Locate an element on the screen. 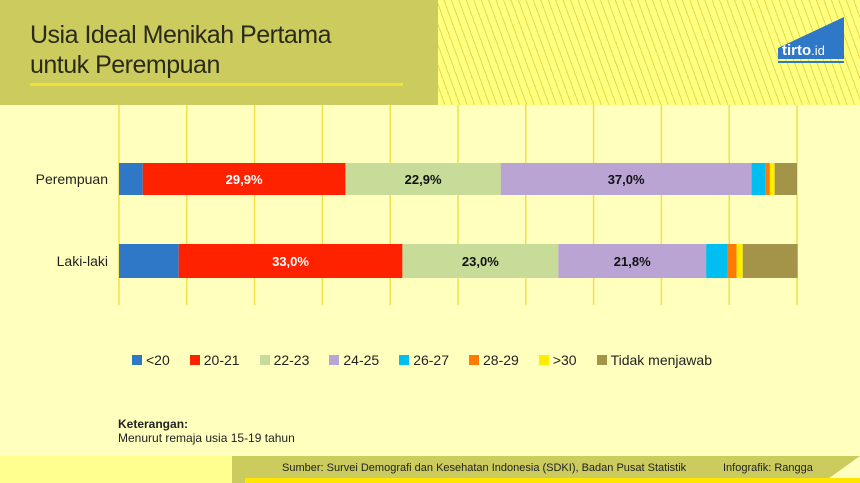  legend-label: 28-29 is located at coordinates (501, 360).